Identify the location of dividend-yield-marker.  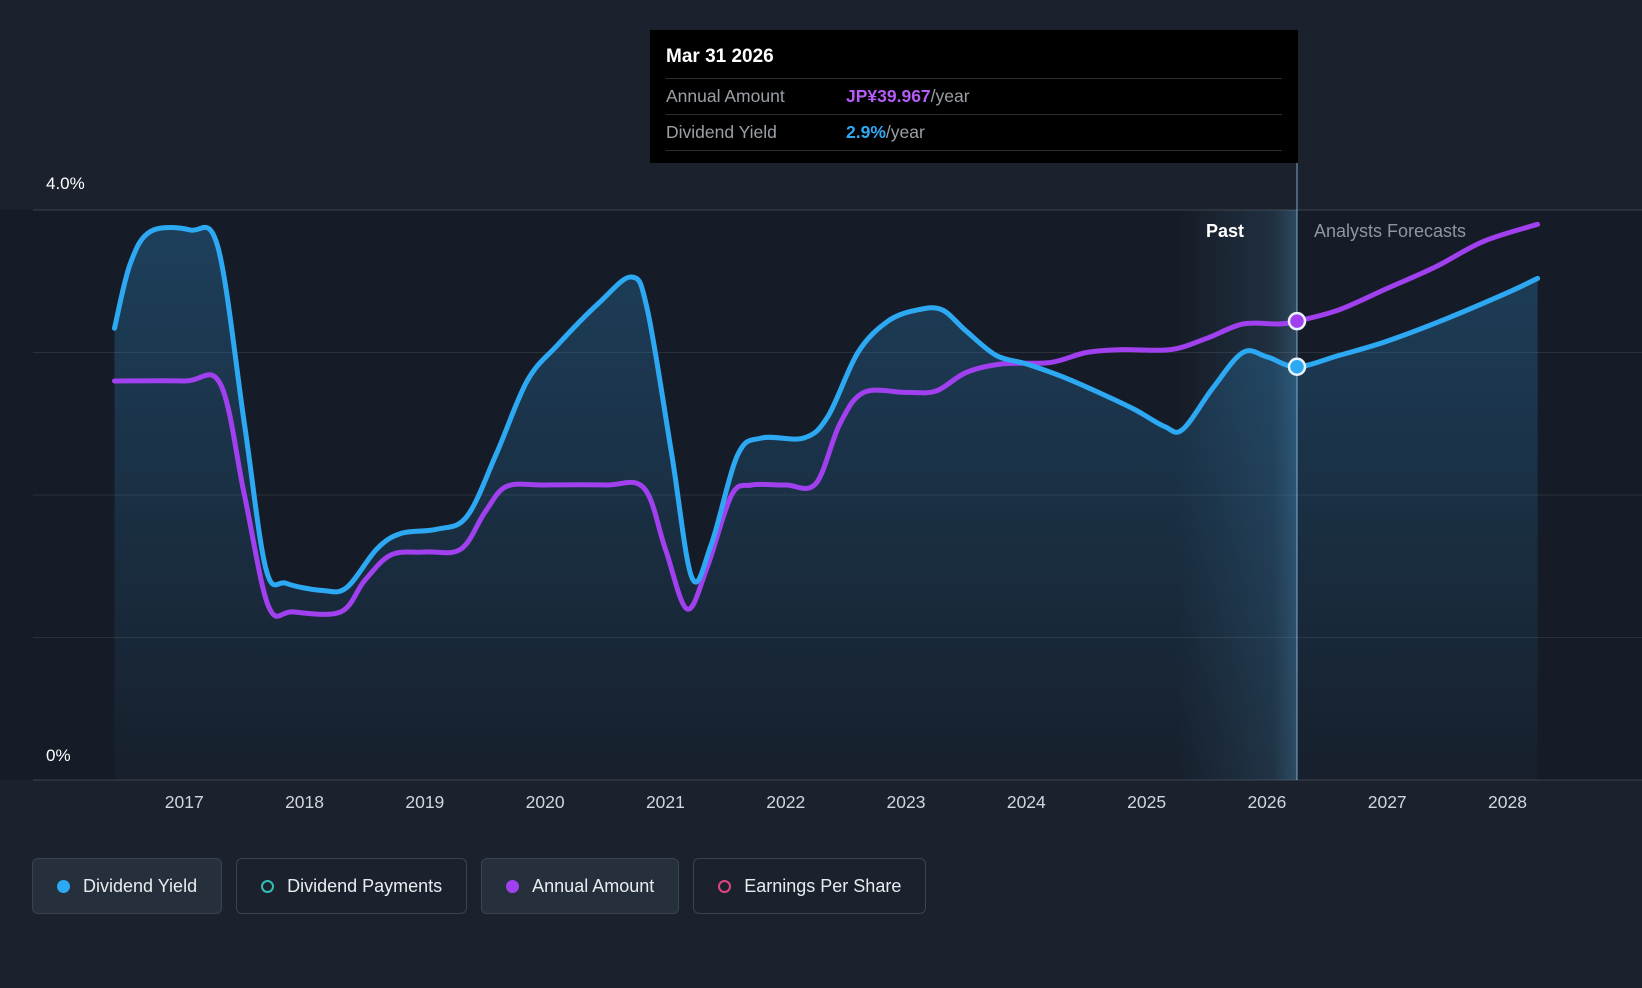
(1297, 366).